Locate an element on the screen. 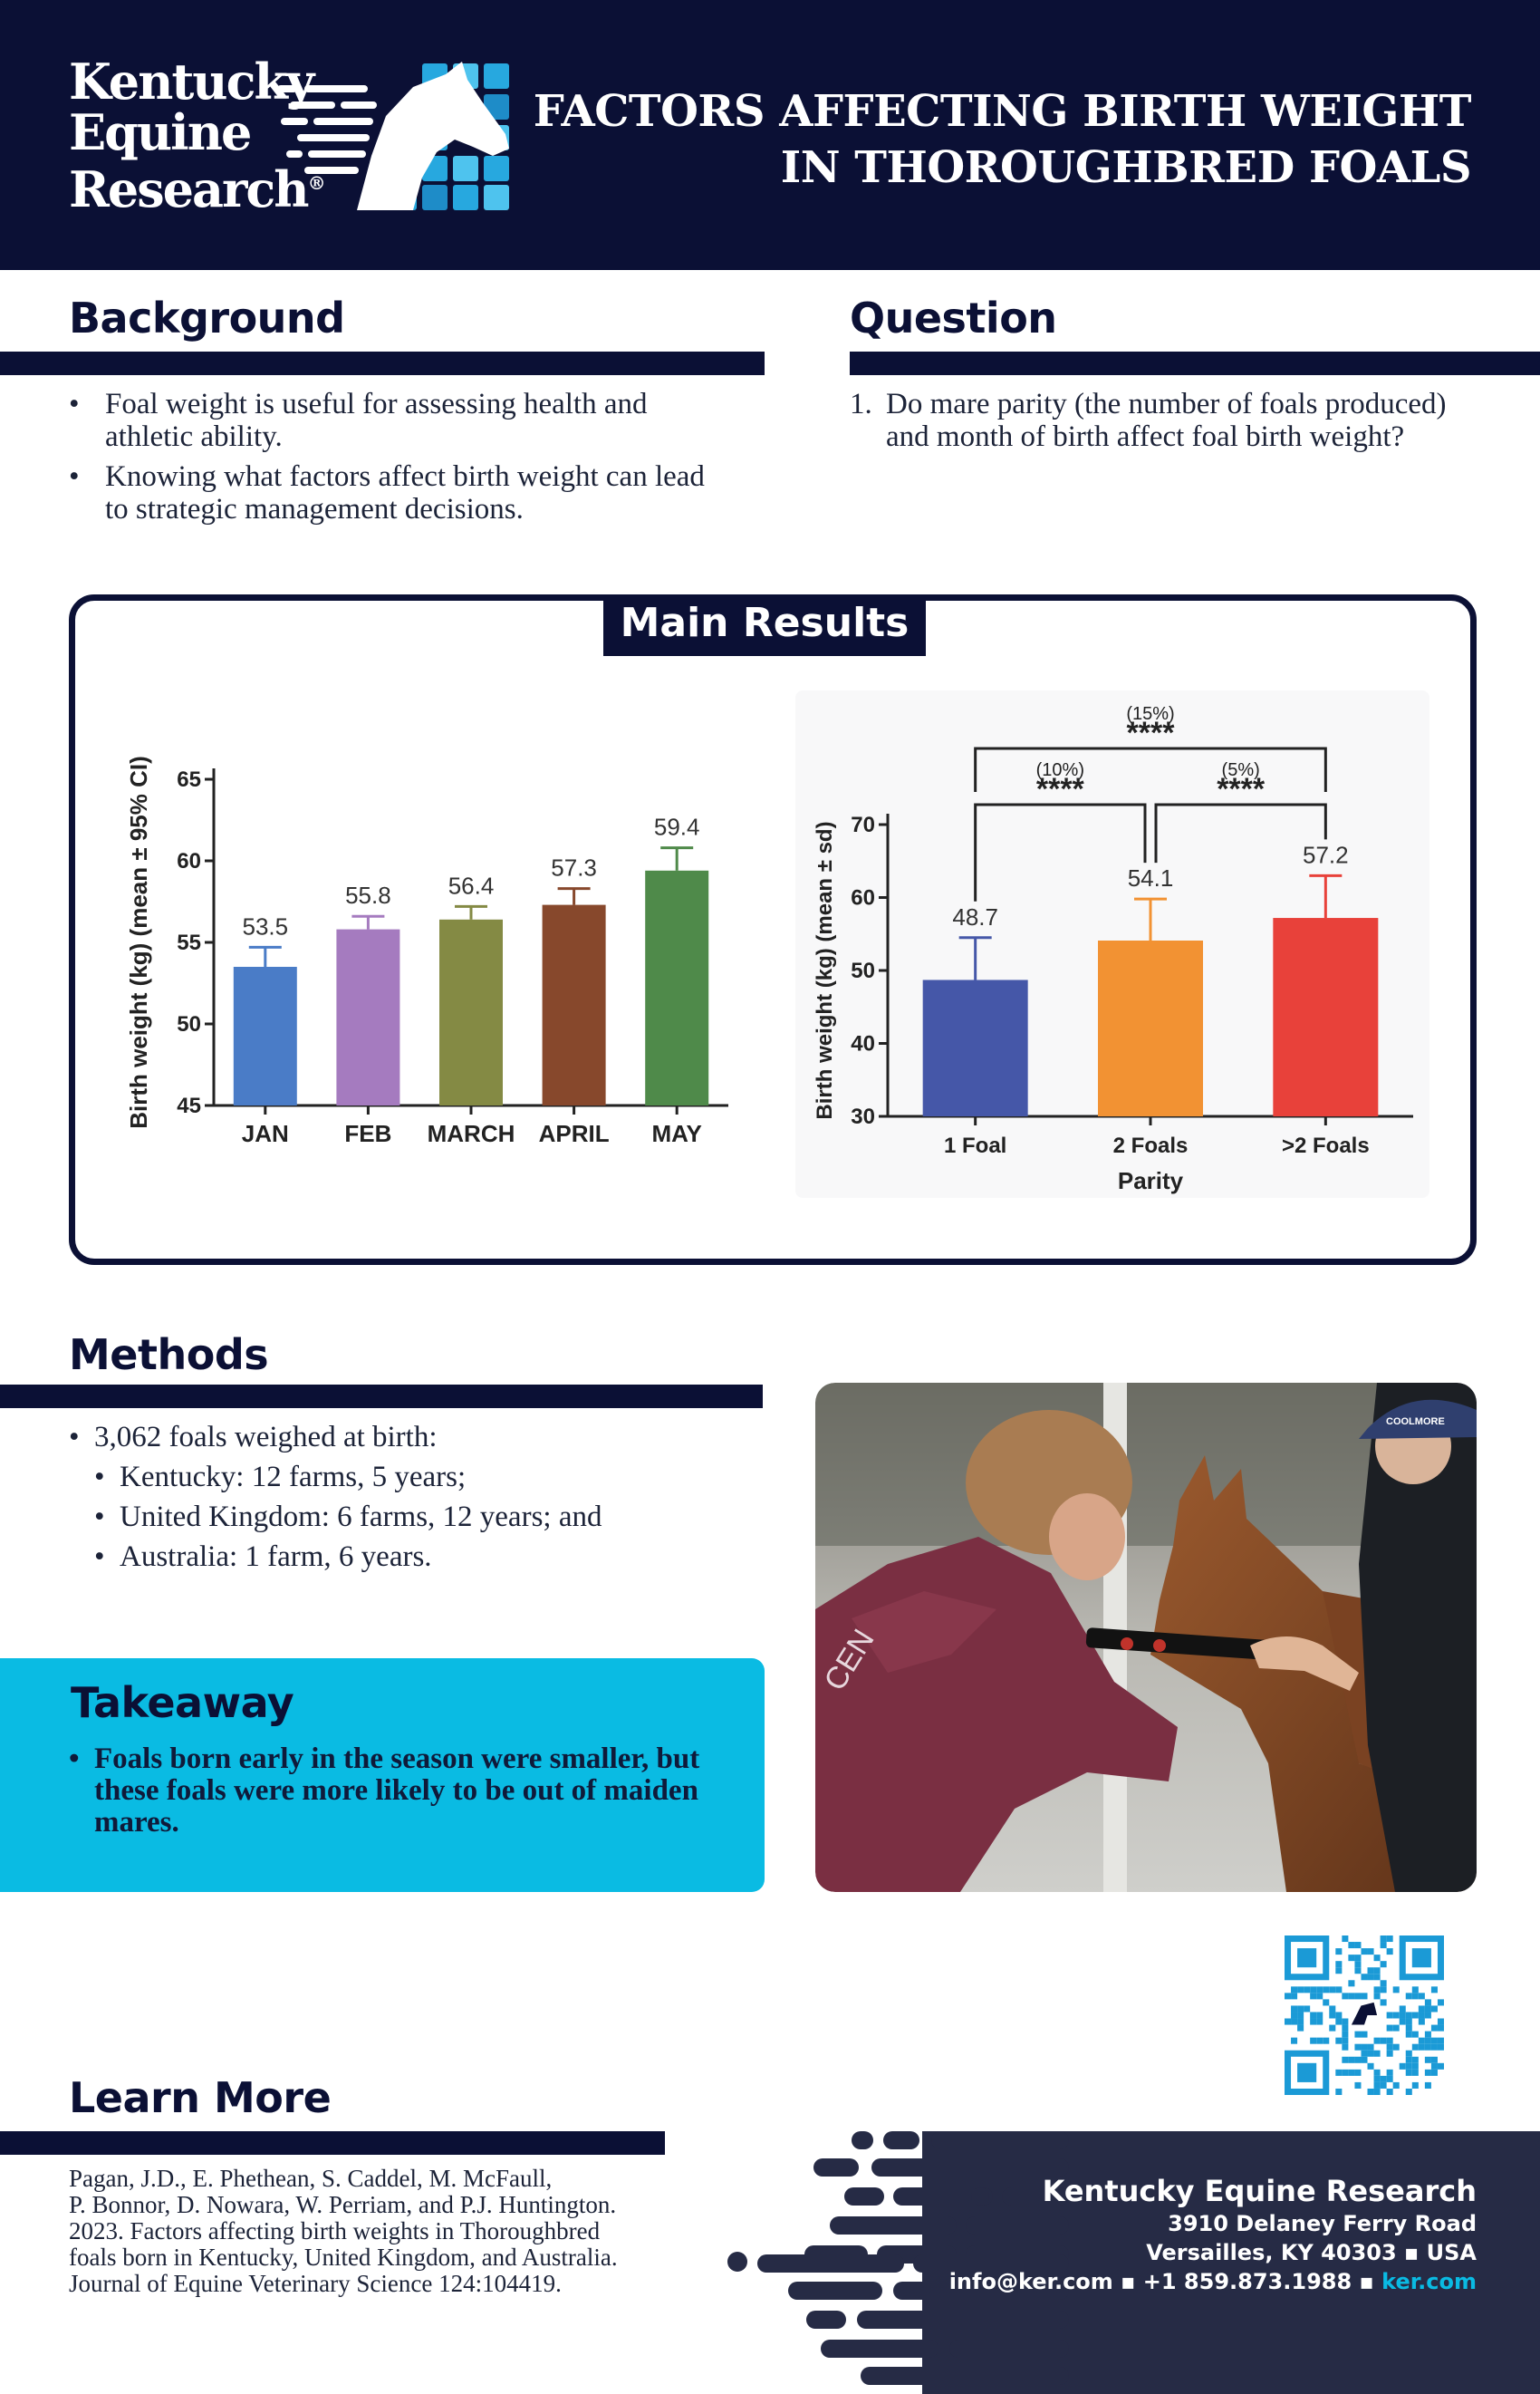  methods-heading: Methods is located at coordinates (169, 1354).